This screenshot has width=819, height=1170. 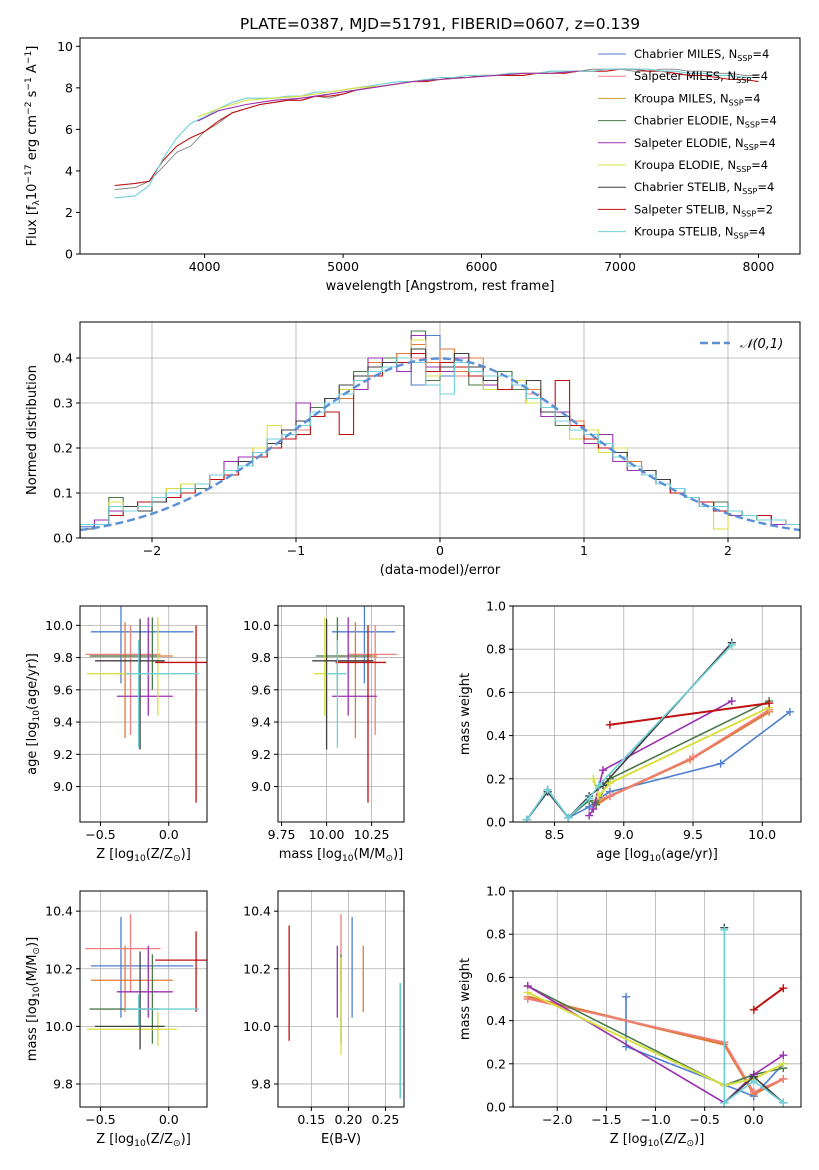 What do you see at coordinates (701, 166) in the screenshot?
I see `legend-label: Kroupa ELODIE, NSSP=4` at bounding box center [701, 166].